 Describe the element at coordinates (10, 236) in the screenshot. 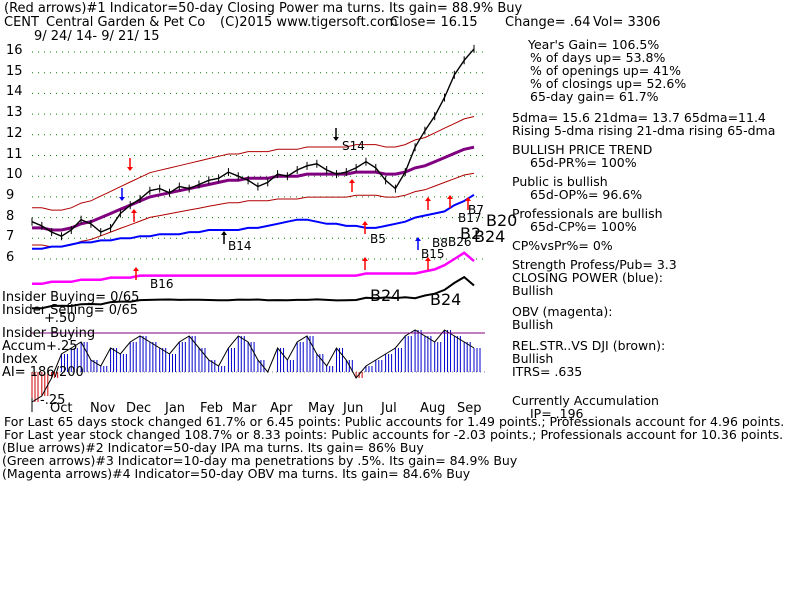

I see `y-tick-label: 7` at that location.